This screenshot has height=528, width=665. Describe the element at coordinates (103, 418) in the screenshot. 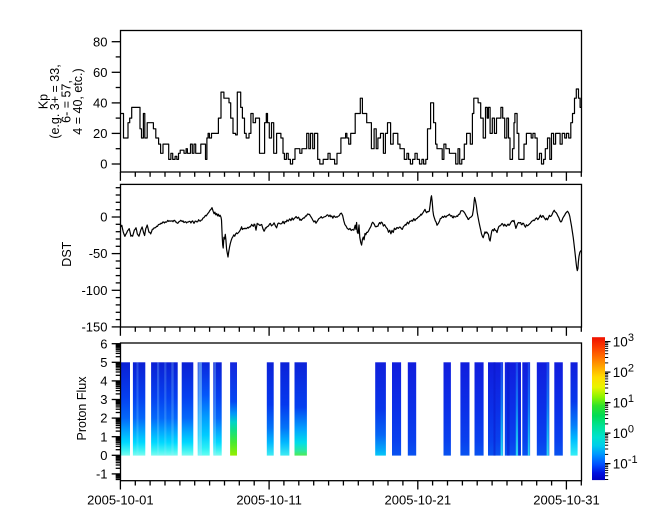

I see `svg-text: 2` at that location.